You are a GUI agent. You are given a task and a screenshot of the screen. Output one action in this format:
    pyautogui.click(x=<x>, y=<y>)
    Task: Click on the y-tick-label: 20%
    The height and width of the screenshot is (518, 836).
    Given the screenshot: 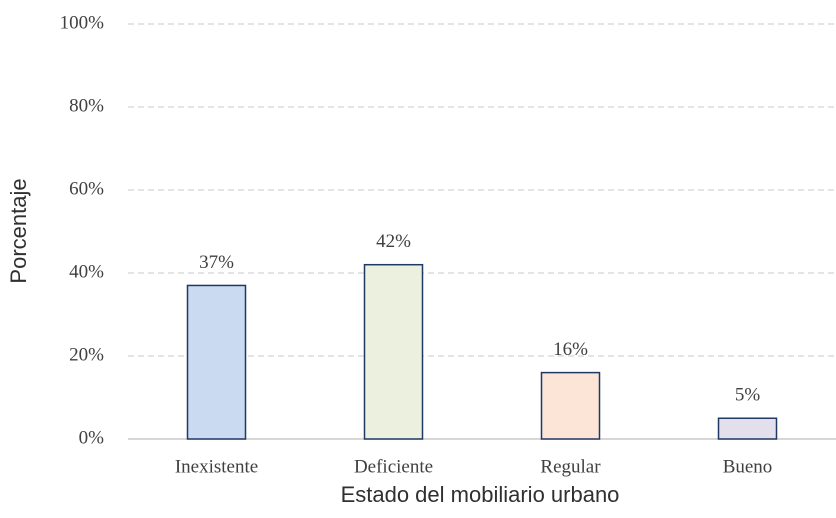 What is the action you would take?
    pyautogui.click(x=86, y=354)
    